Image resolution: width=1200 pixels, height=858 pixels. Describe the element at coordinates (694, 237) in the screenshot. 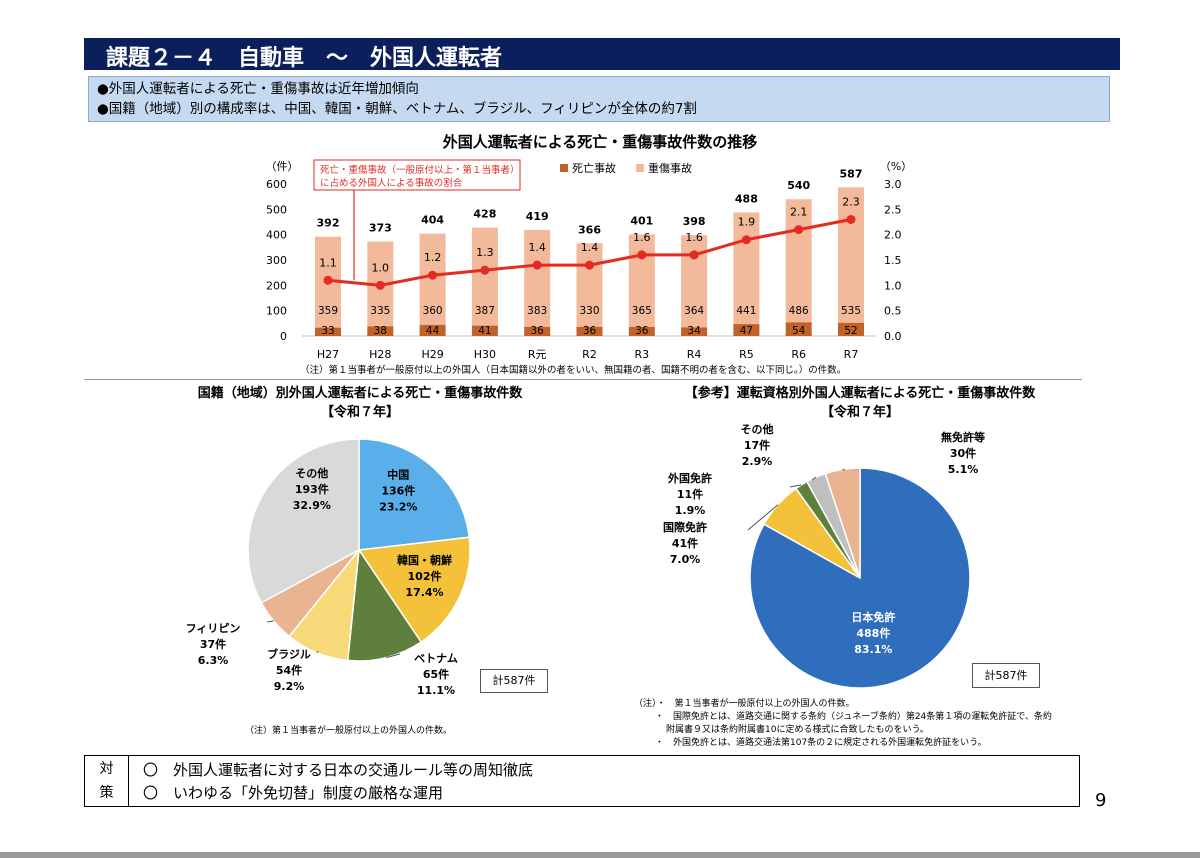

I see `ratio-value-label: 1.6` at that location.